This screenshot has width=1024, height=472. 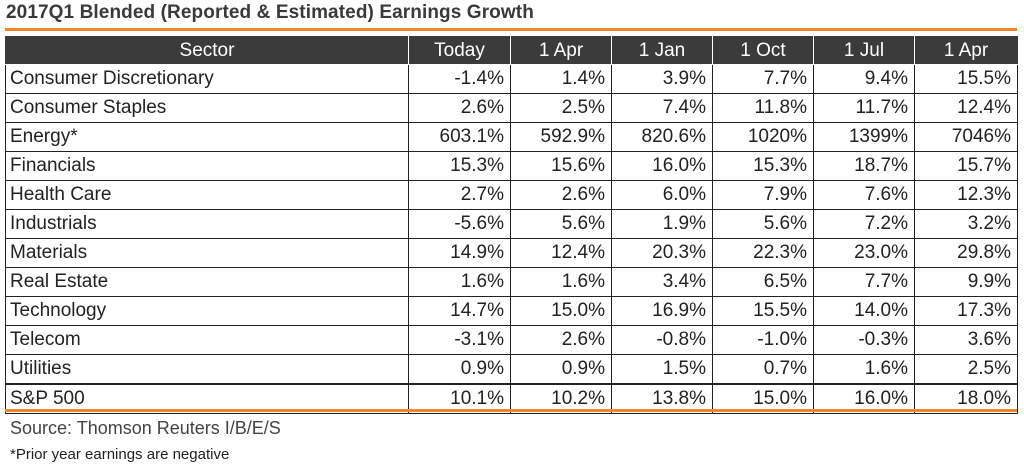 I want to click on column-header-sector: Sector, so click(x=207, y=50).